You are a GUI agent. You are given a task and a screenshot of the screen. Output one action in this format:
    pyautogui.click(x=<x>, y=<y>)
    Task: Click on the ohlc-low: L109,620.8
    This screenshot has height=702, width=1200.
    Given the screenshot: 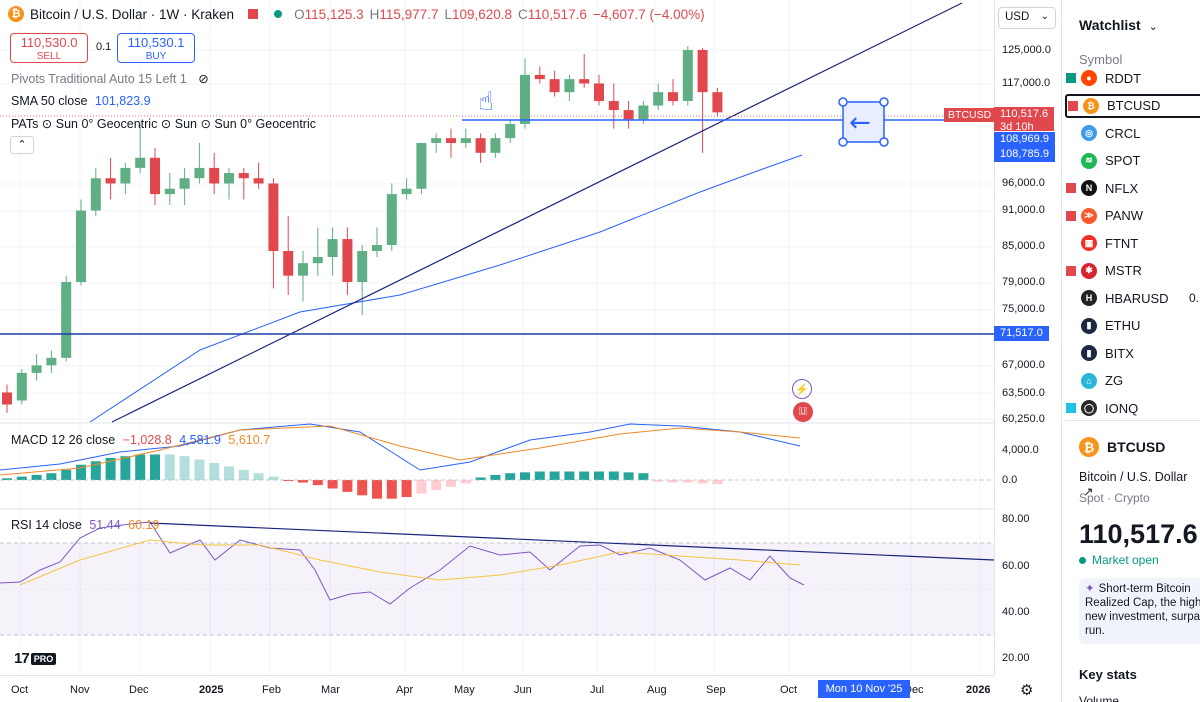 What is the action you would take?
    pyautogui.click(x=478, y=14)
    